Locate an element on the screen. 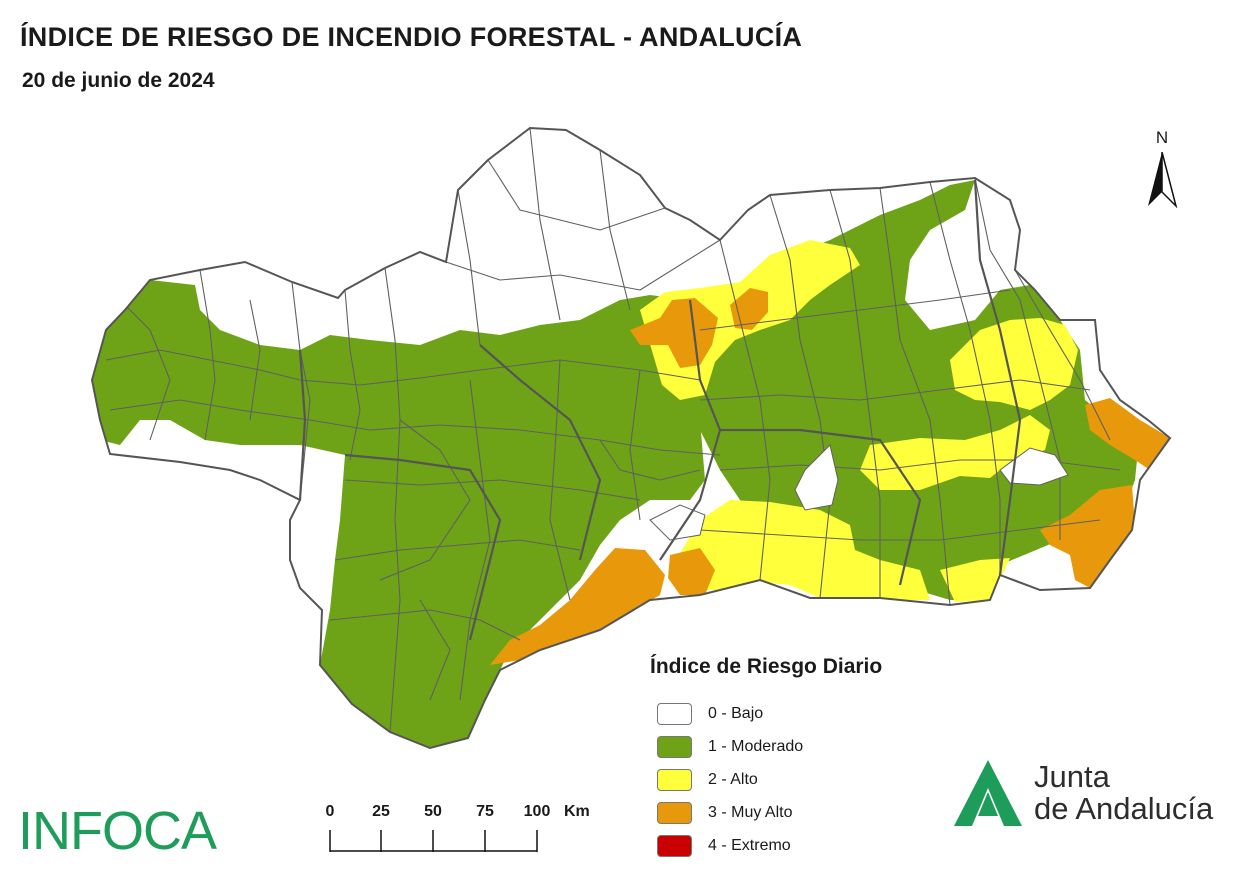 The height and width of the screenshot is (875, 1239). legend-label: 4 - Extremo is located at coordinates (749, 845).